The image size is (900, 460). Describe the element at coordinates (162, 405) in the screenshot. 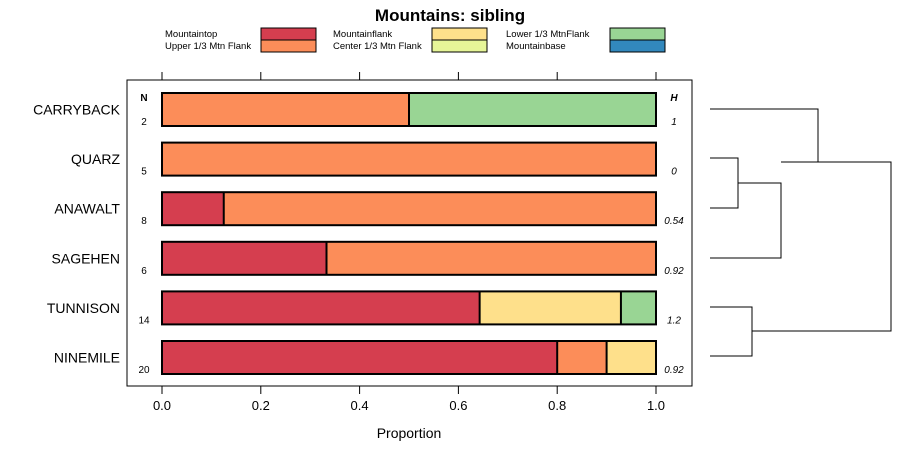

I see `x-tick-label: 0.0` at that location.